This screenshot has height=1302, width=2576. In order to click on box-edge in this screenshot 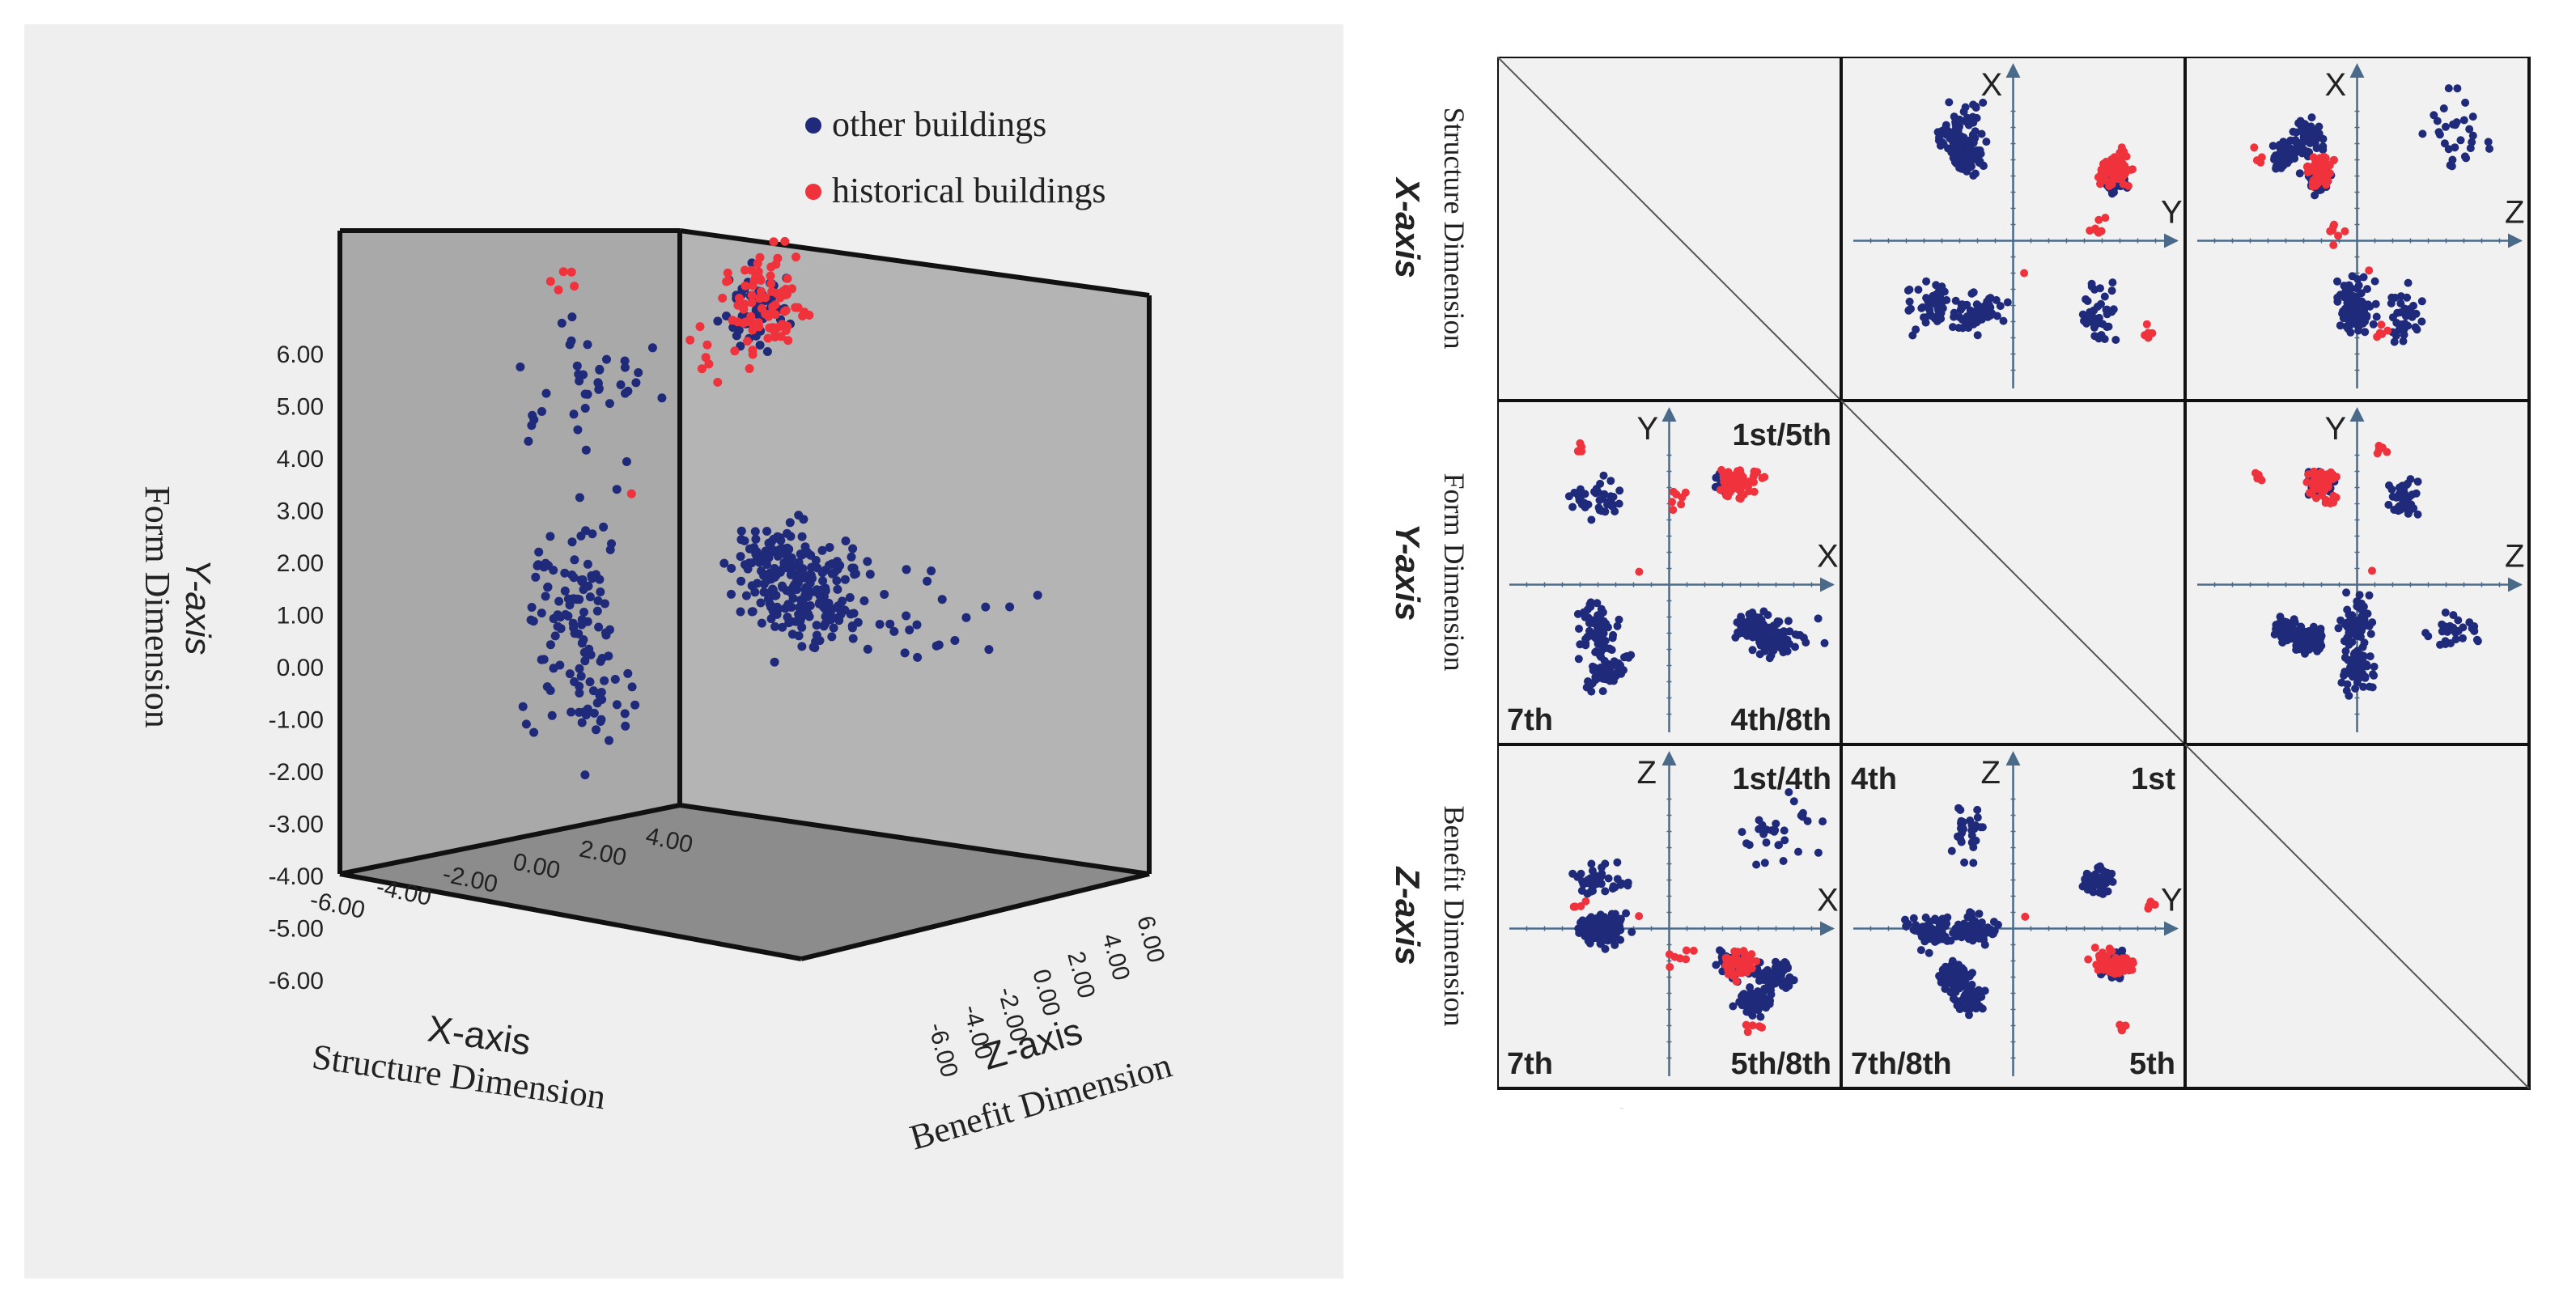, I will do `click(570, 916)`.